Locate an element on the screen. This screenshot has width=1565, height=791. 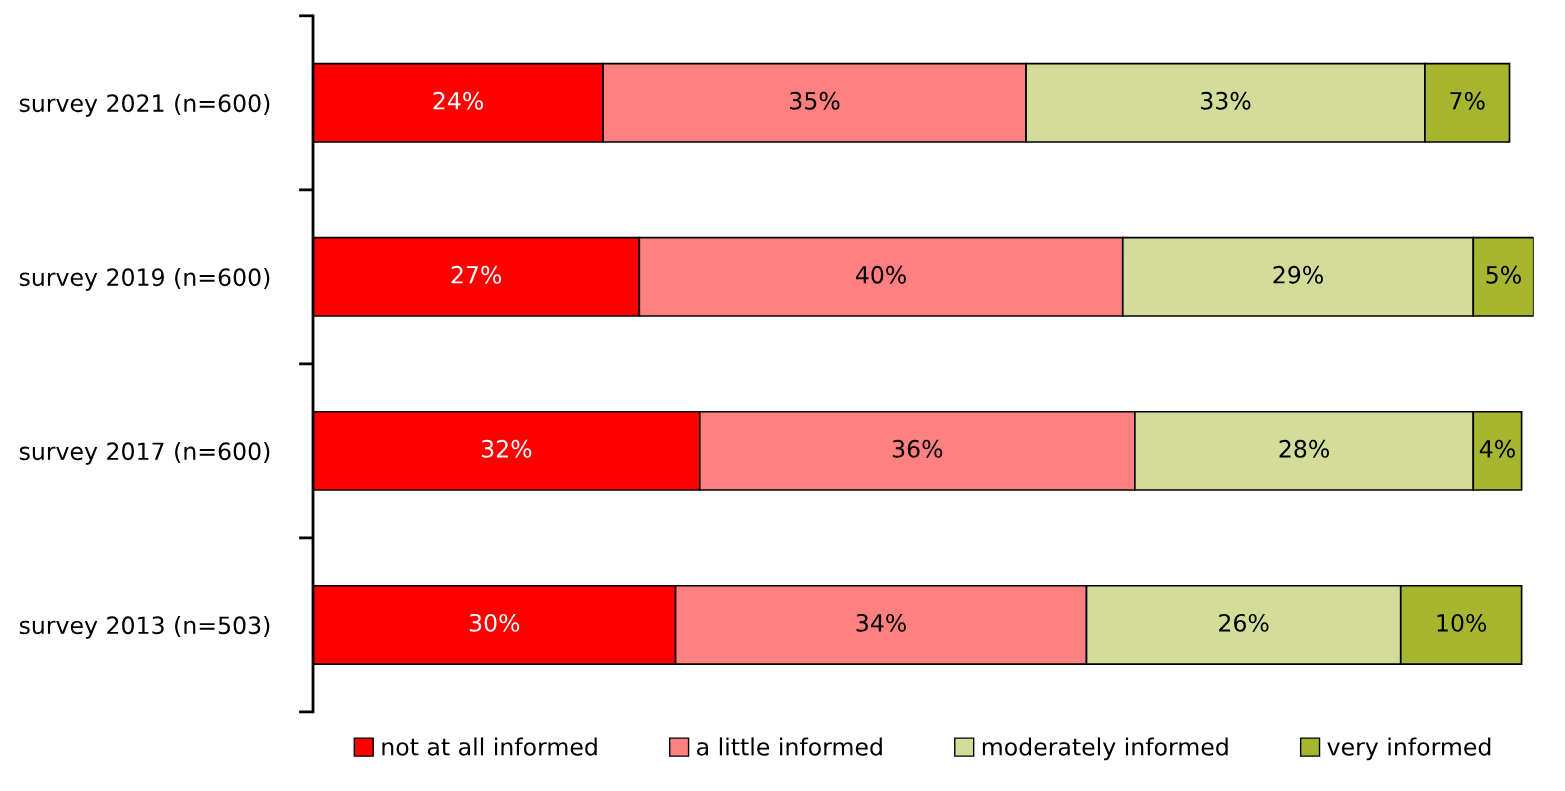
data-label: 36% is located at coordinates (917, 448).